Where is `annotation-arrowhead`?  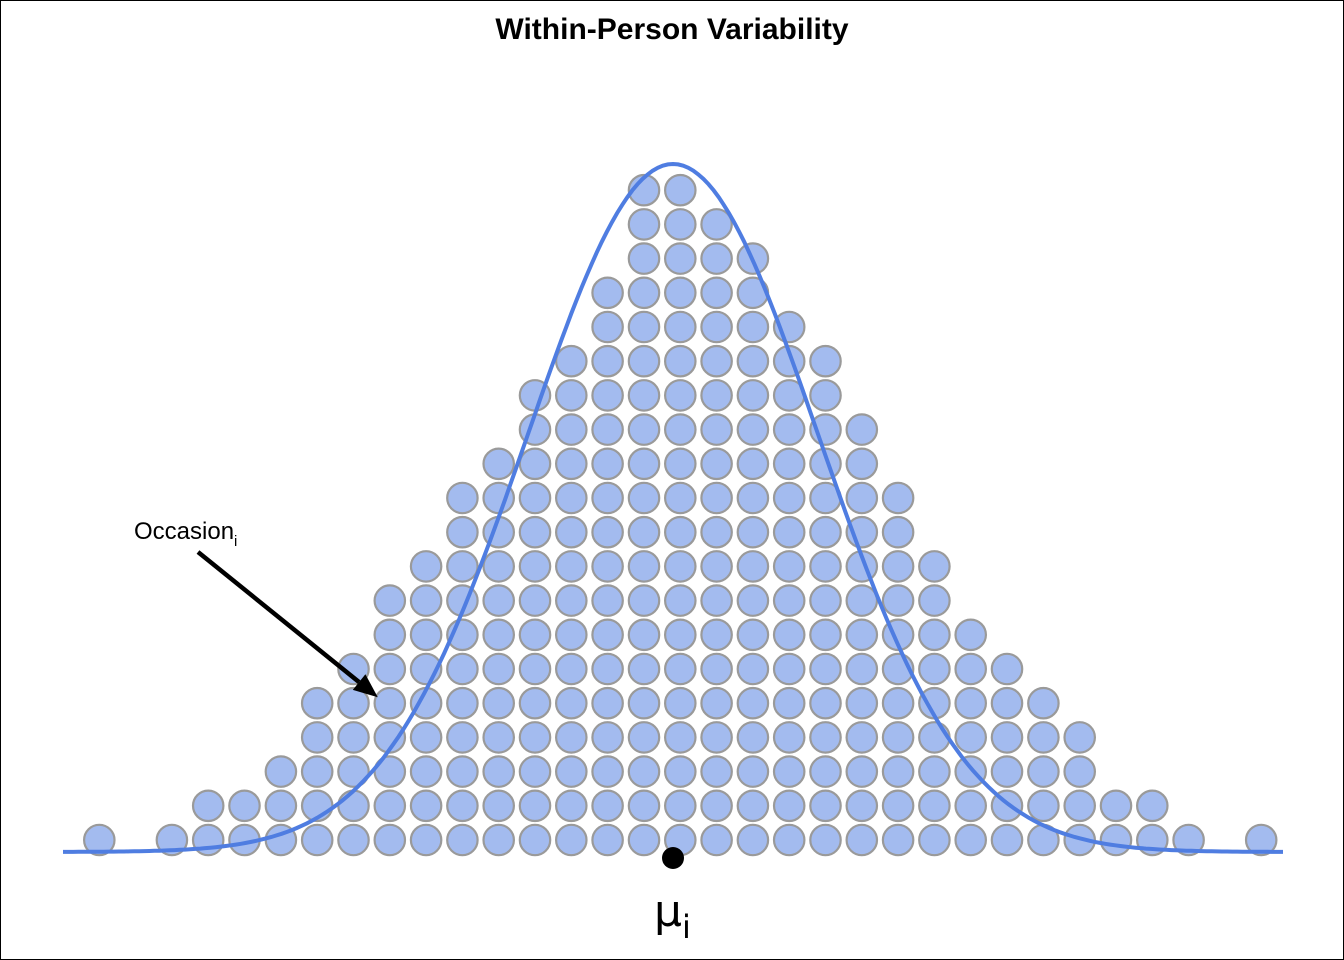 annotation-arrowhead is located at coordinates (365, 686).